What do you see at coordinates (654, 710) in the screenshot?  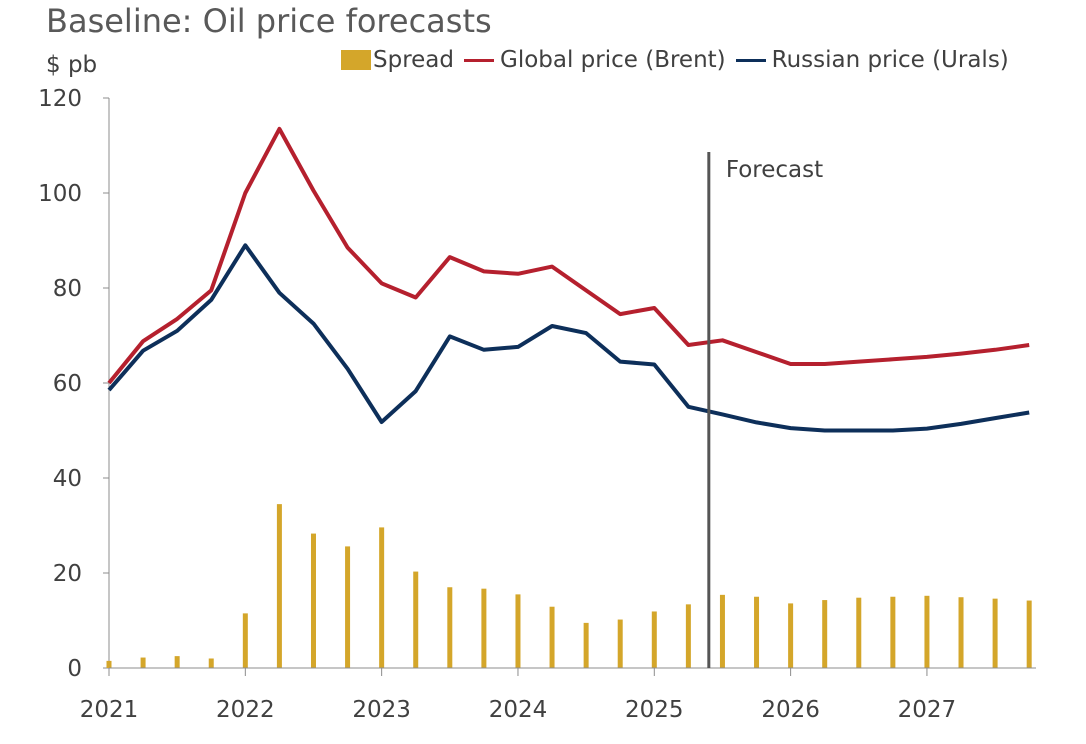 I see `x-tick-label: 2025` at bounding box center [654, 710].